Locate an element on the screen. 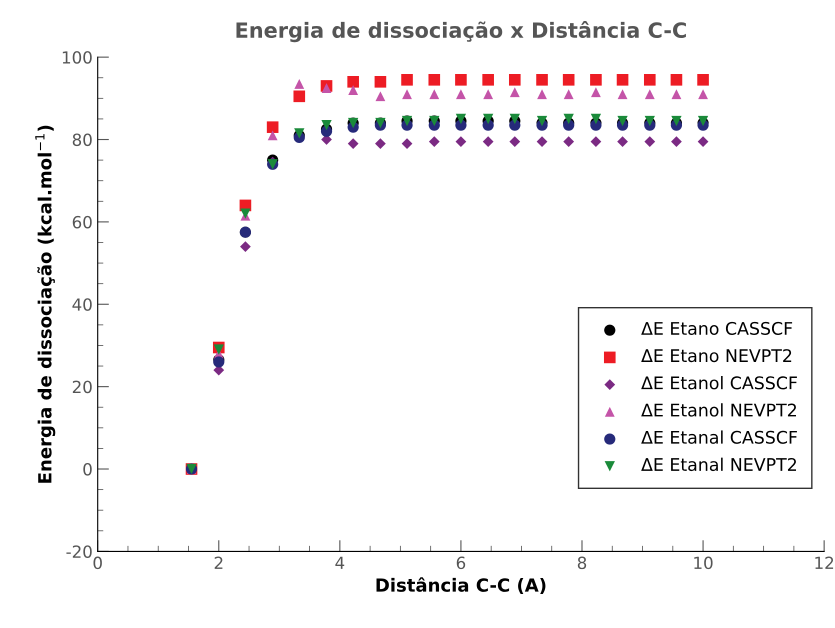 The width and height of the screenshot is (835, 628). x-tick-label: 2 is located at coordinates (218, 562).